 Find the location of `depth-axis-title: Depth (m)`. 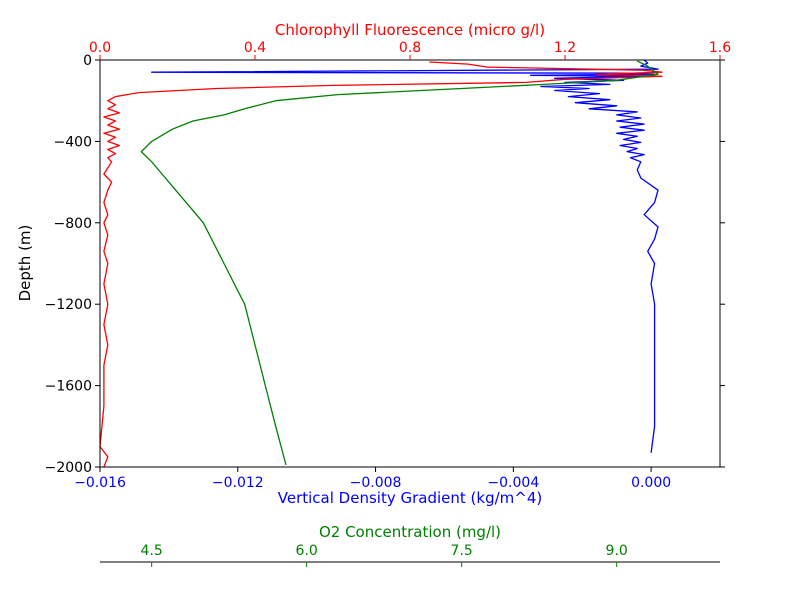

depth-axis-title: Depth (m) is located at coordinates (25, 263).